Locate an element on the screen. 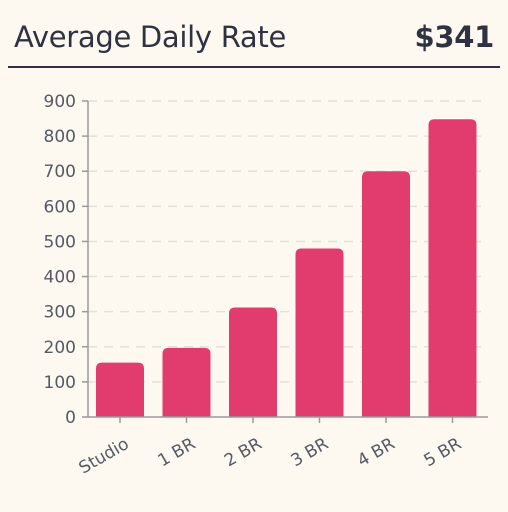 Image resolution: width=508 pixels, height=512 pixels. bar-4-br is located at coordinates (386, 294).